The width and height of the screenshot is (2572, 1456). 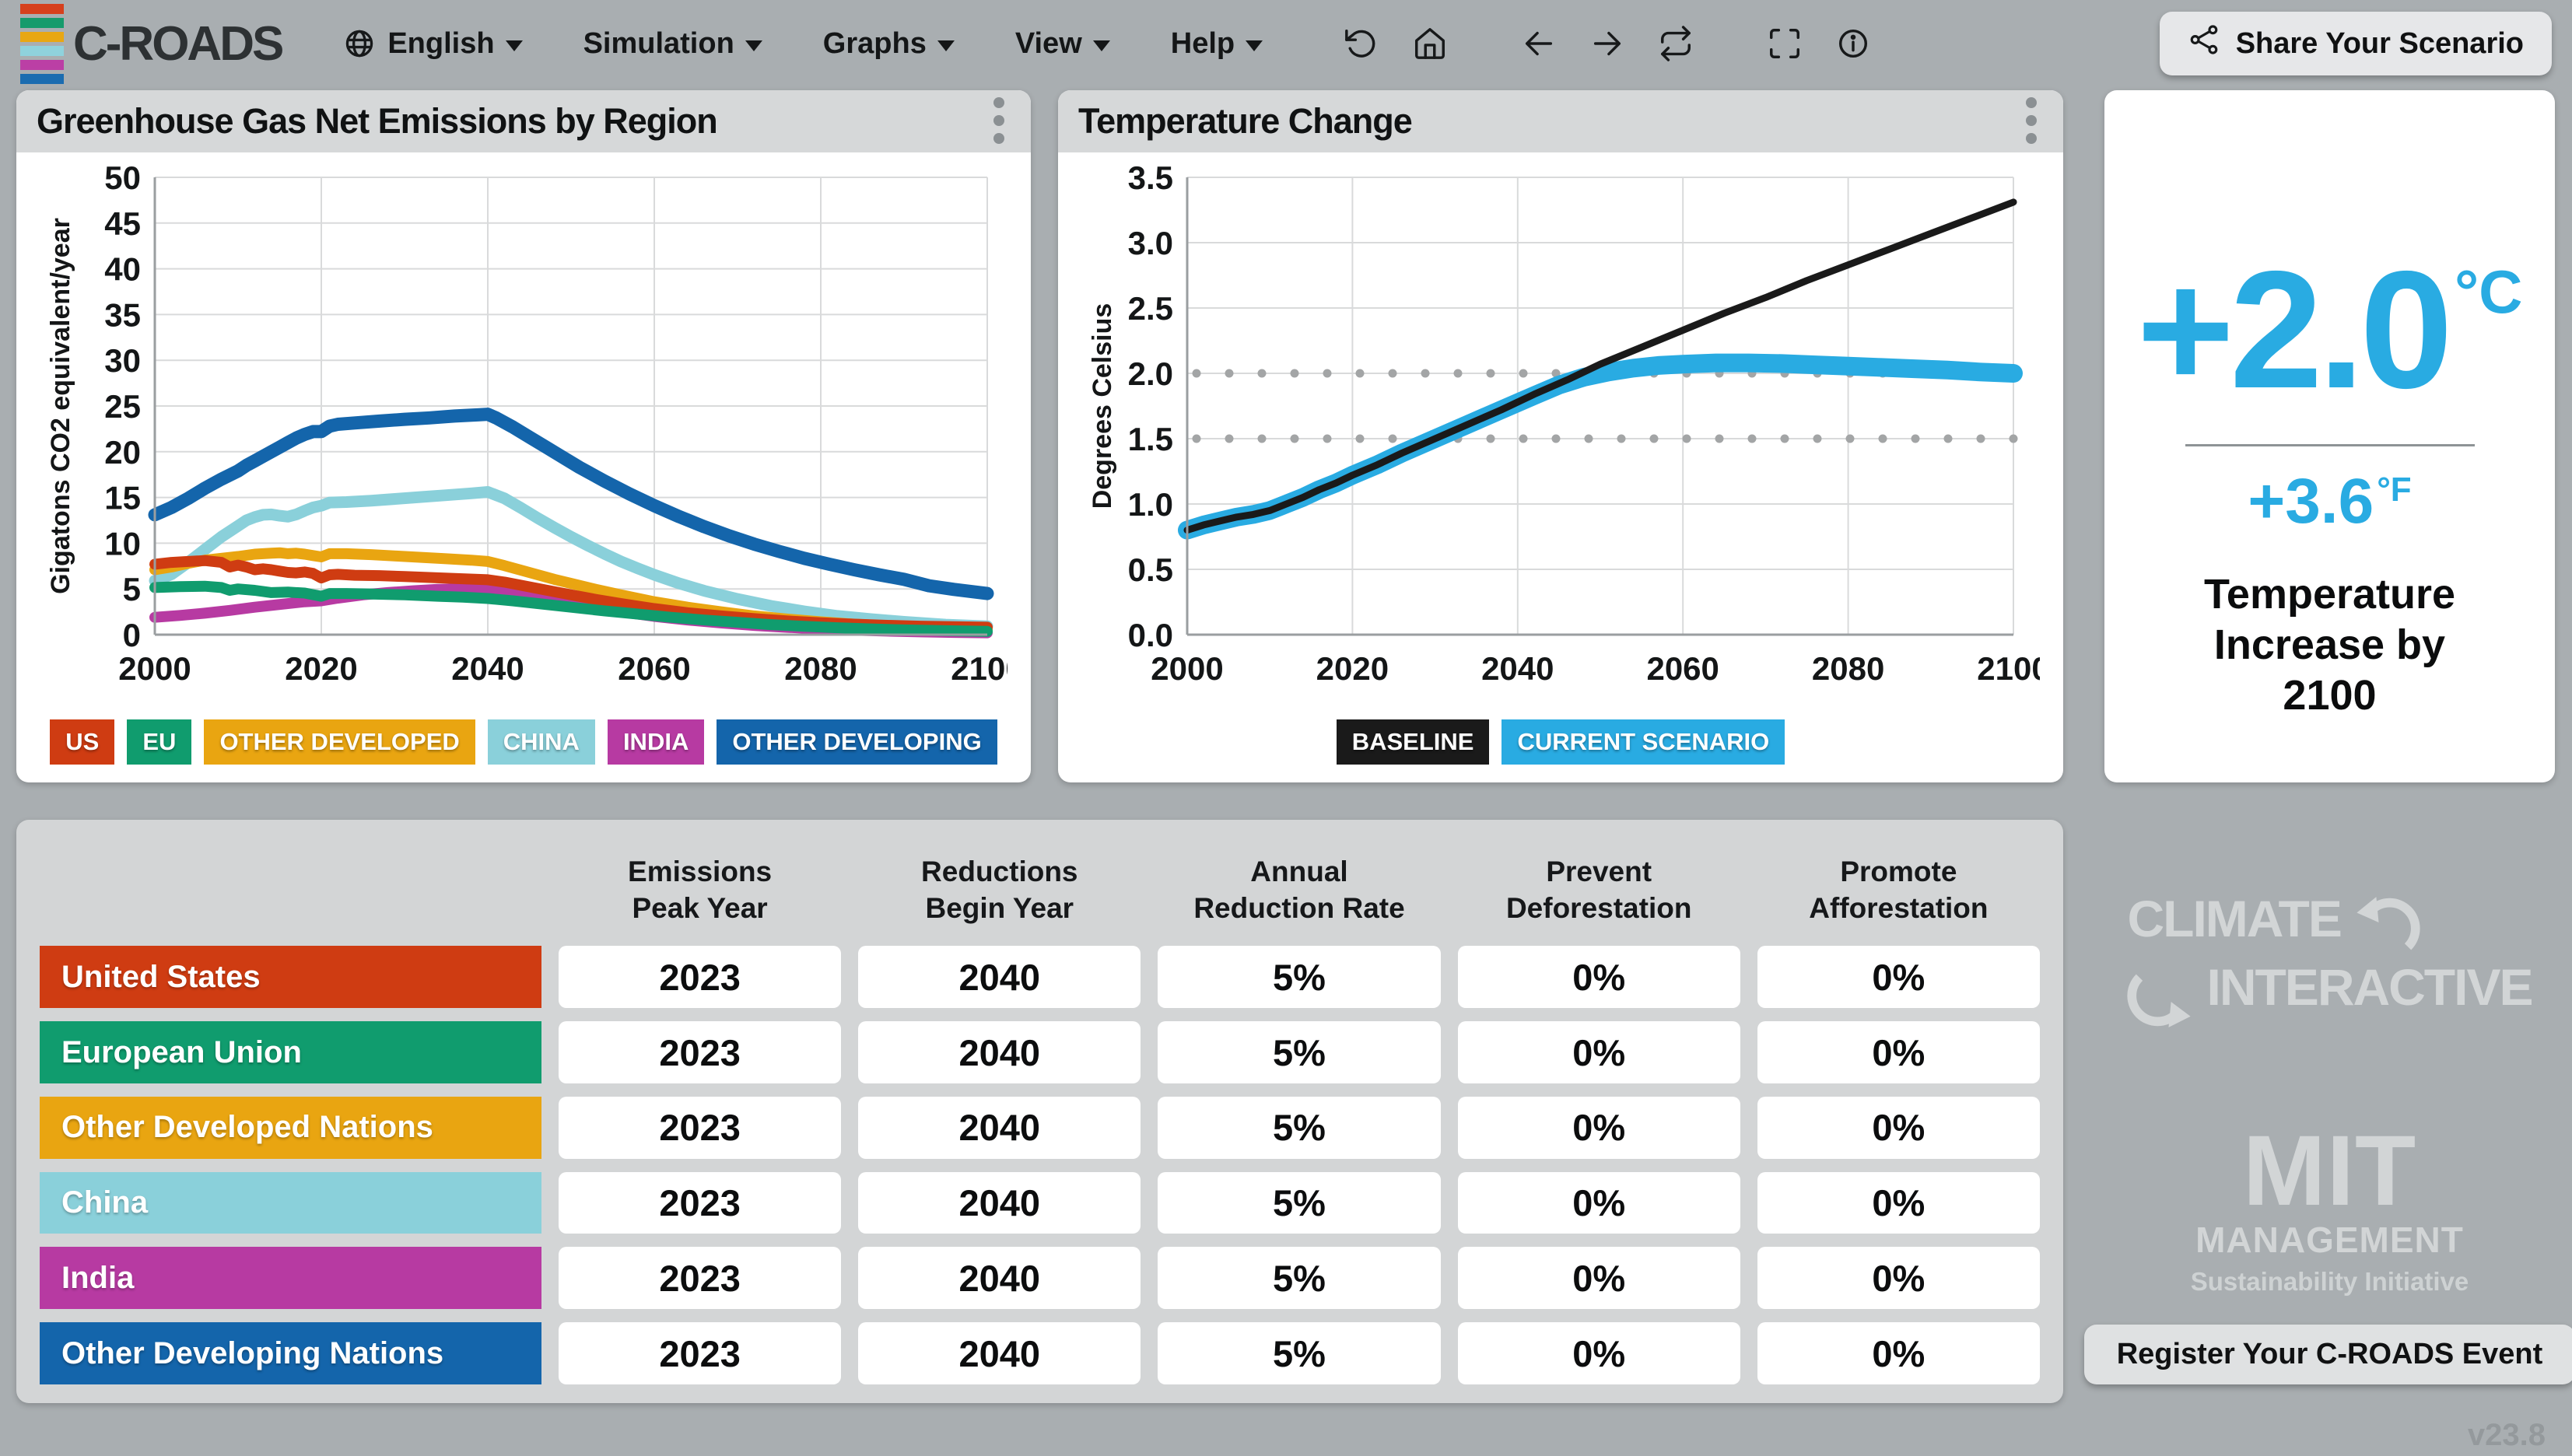 I want to click on column-header: Promote Afforestation, so click(x=1899, y=890).